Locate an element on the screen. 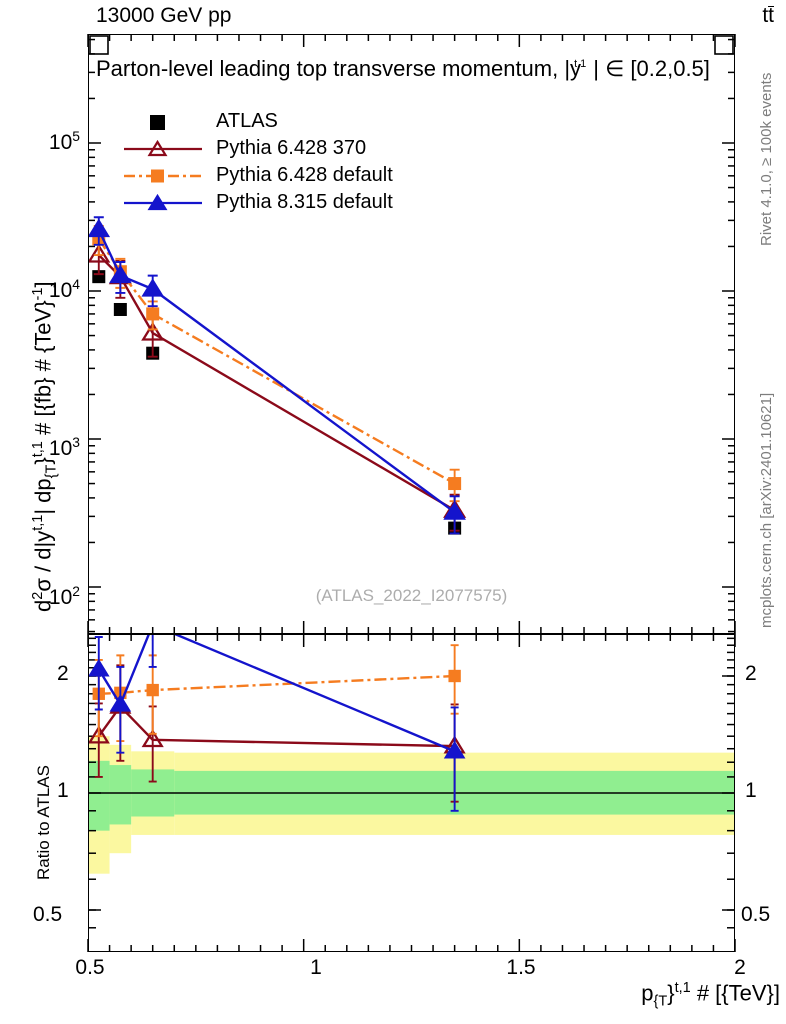  ytick-label-1e5: 10⁵ is located at coordinates (64, 141).